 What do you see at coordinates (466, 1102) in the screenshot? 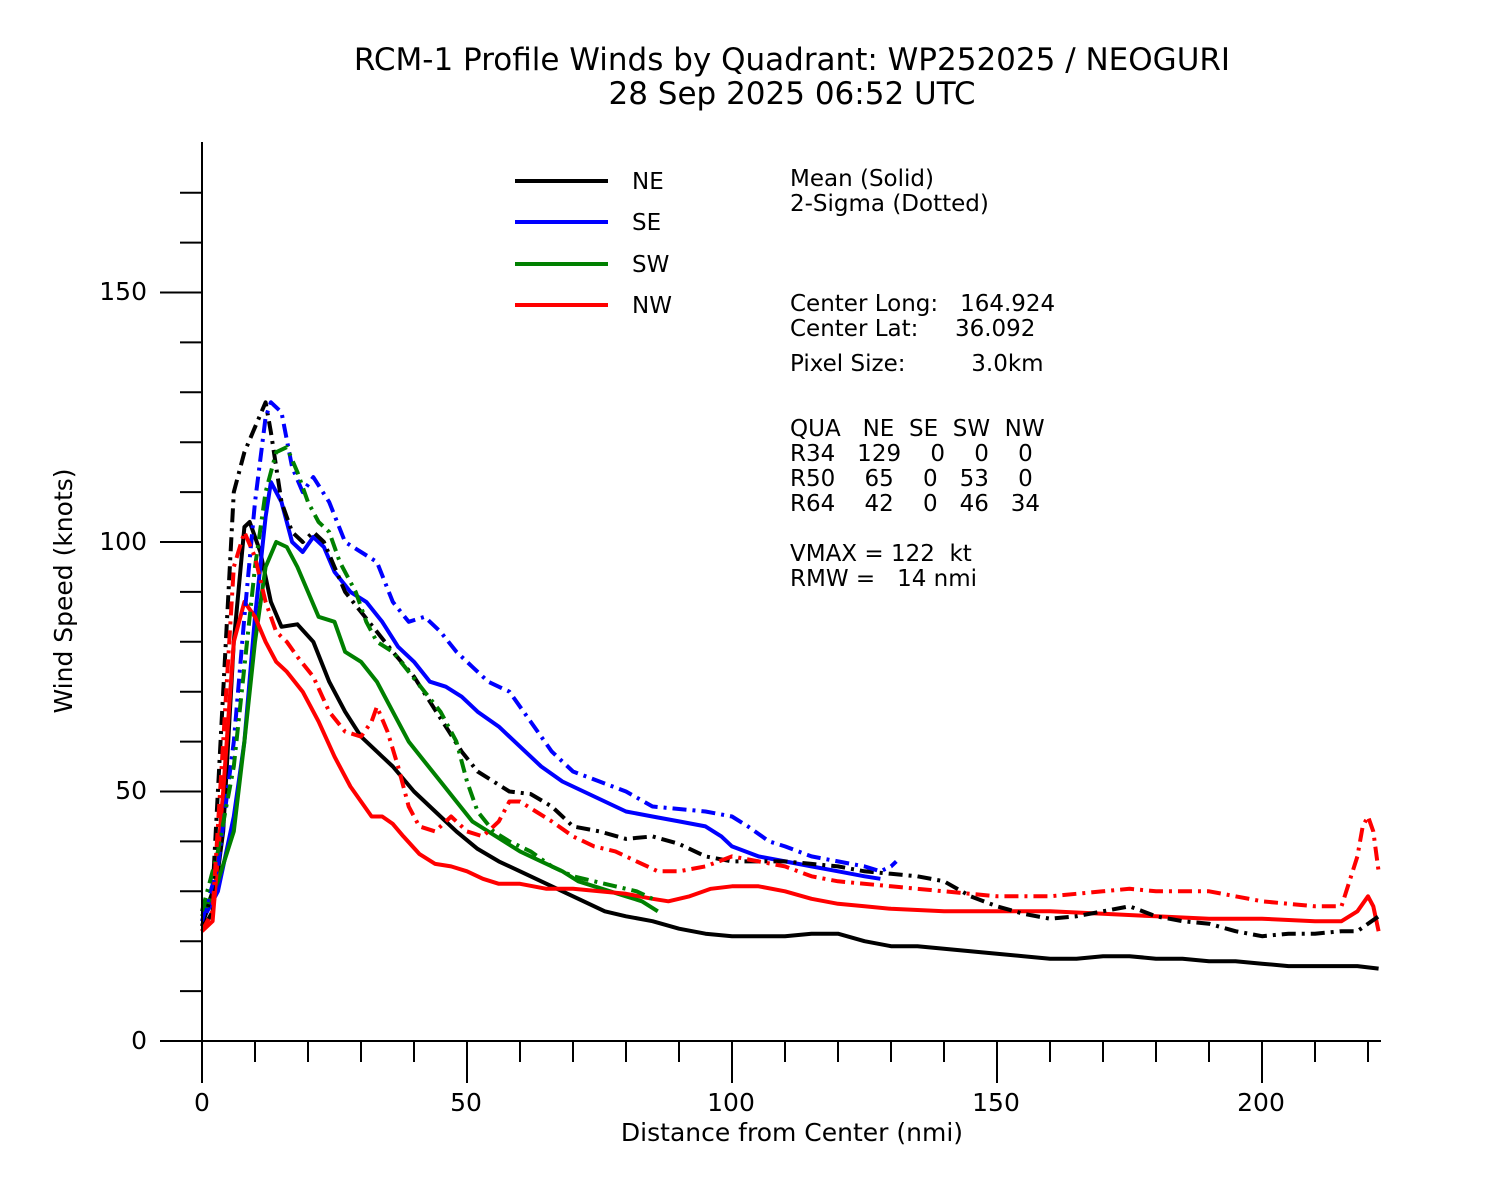
I see `x-tick-label-50: 50` at bounding box center [466, 1102].